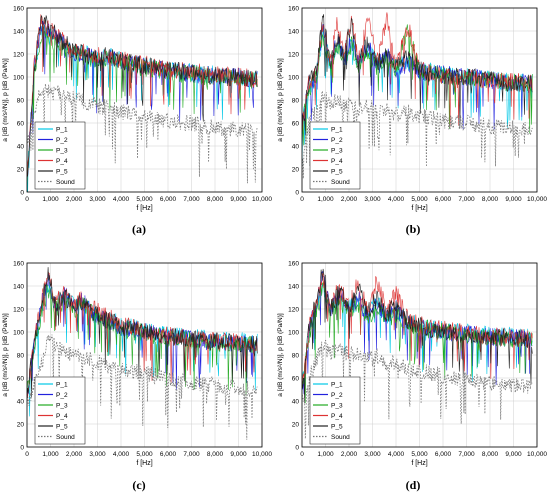  What do you see at coordinates (280, 355) in the screenshot?
I see `y-axis-label: a [dB (m/s²/N)], p [dB (Pa/N)]` at bounding box center [280, 355].